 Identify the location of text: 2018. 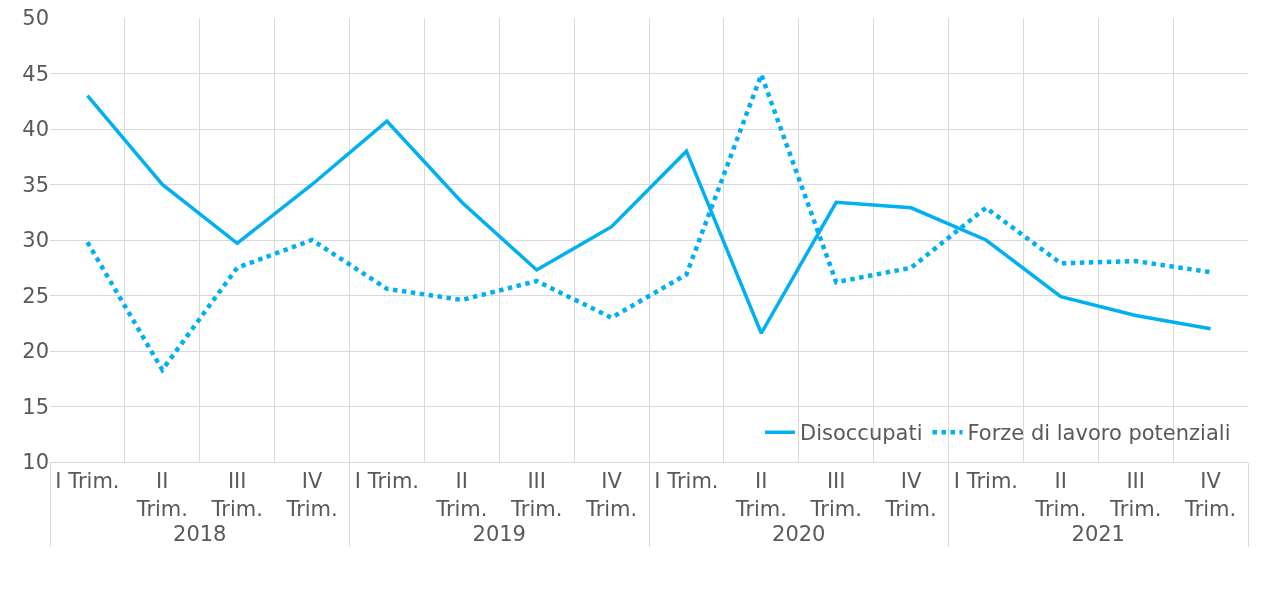
(200, 534).